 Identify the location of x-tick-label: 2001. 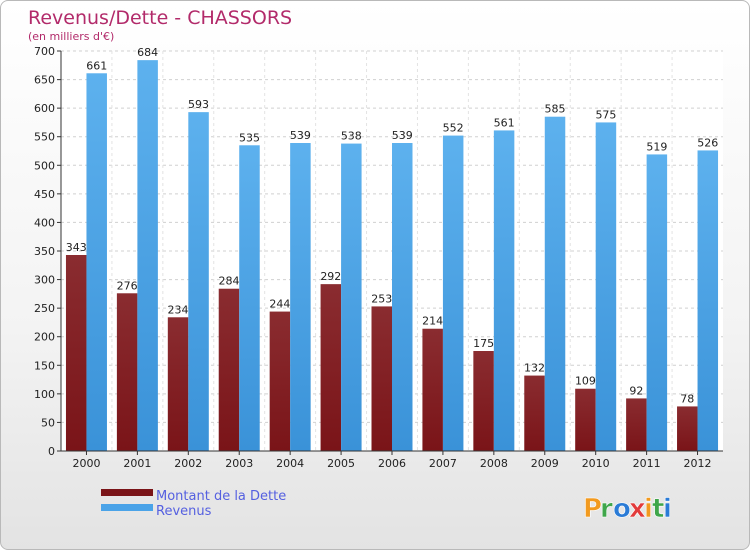
(137, 463).